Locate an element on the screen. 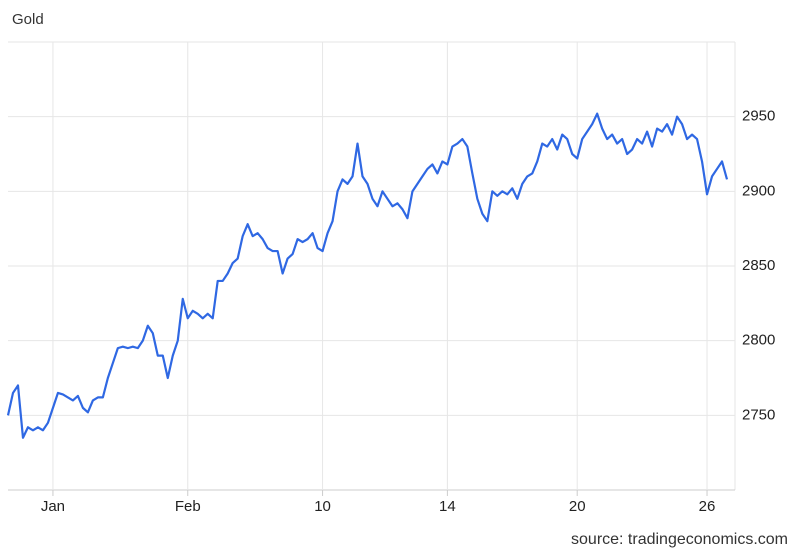  x-tick-label: 20 is located at coordinates (577, 506).